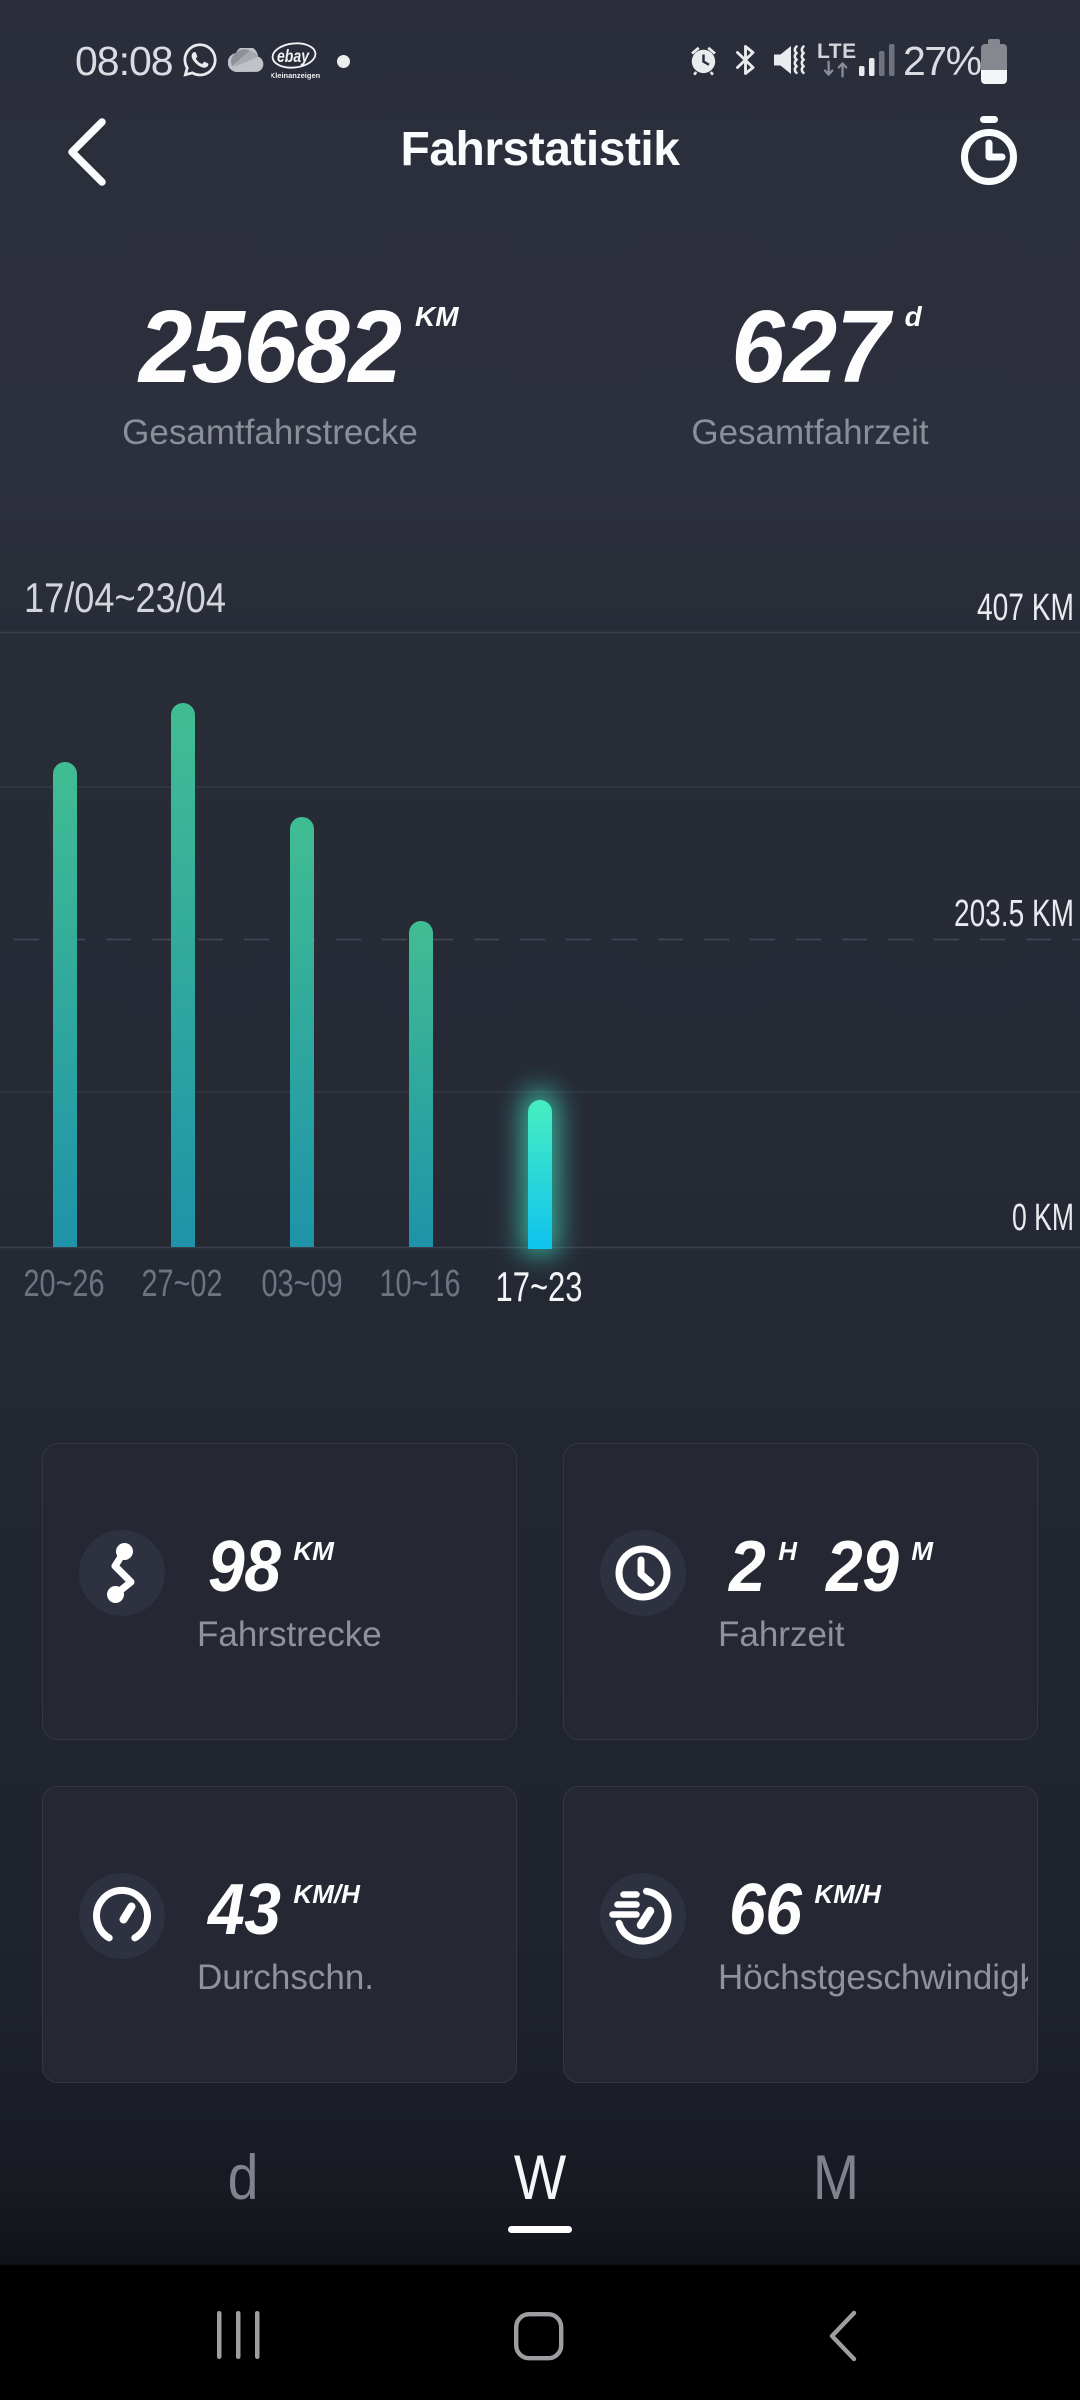  Describe the element at coordinates (302, 1284) in the screenshot. I see `svg-text: 03~09` at that location.